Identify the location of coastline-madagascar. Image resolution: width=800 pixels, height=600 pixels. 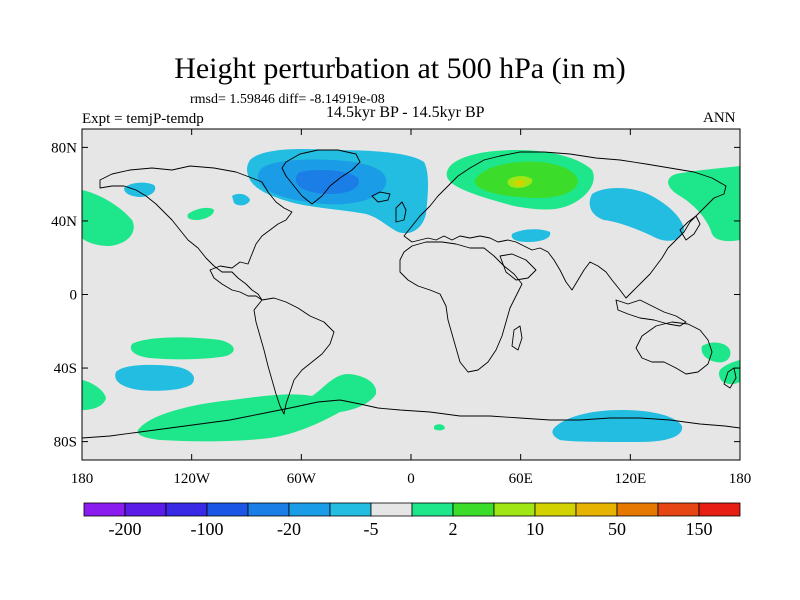
(517, 338).